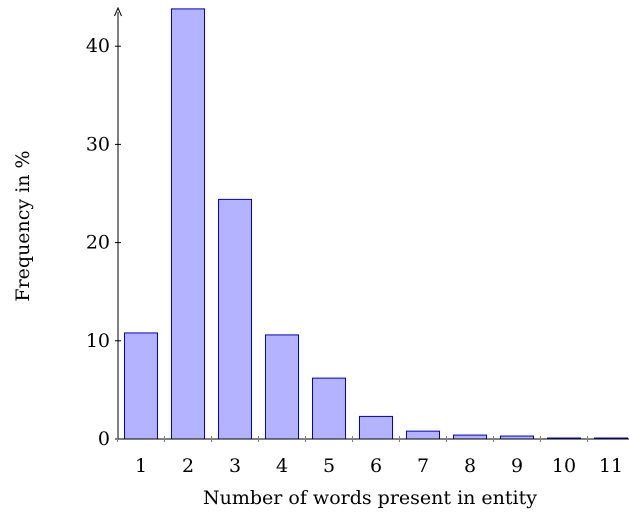 The width and height of the screenshot is (629, 514). What do you see at coordinates (517, 466) in the screenshot?
I see `x-tick-label: 9` at bounding box center [517, 466].